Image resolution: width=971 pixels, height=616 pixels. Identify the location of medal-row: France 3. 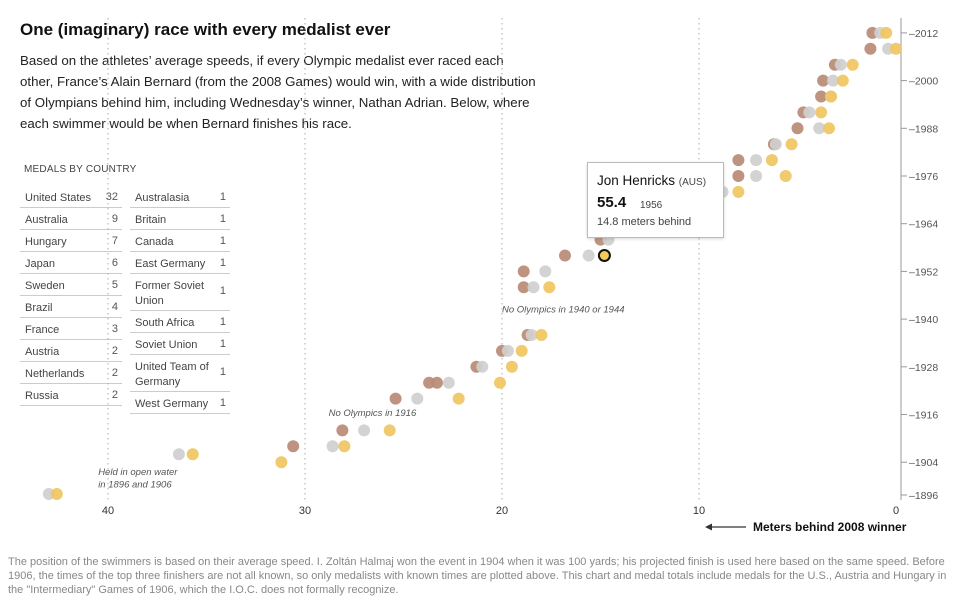
(71, 329).